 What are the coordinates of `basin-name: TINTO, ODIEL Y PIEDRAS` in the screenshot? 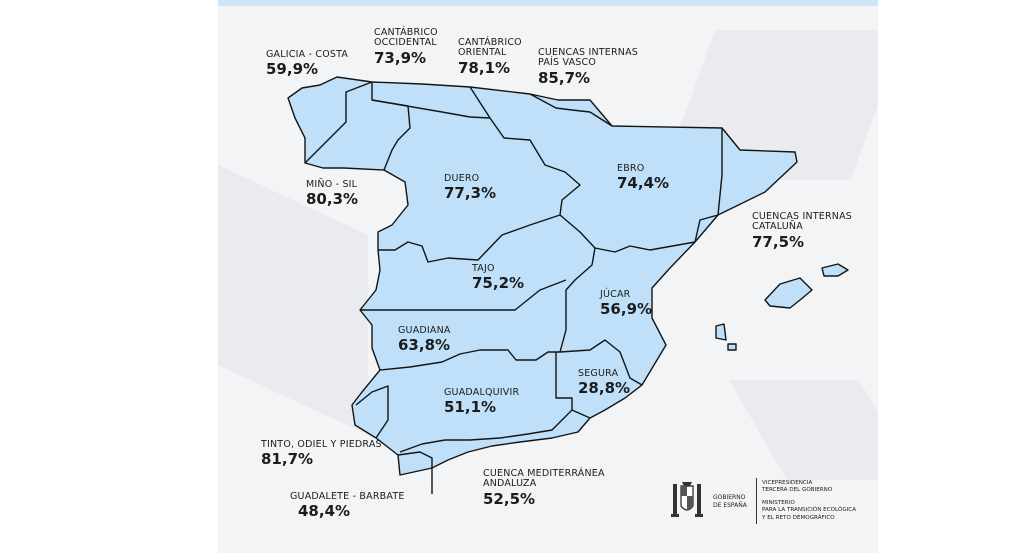 It's located at (321, 444).